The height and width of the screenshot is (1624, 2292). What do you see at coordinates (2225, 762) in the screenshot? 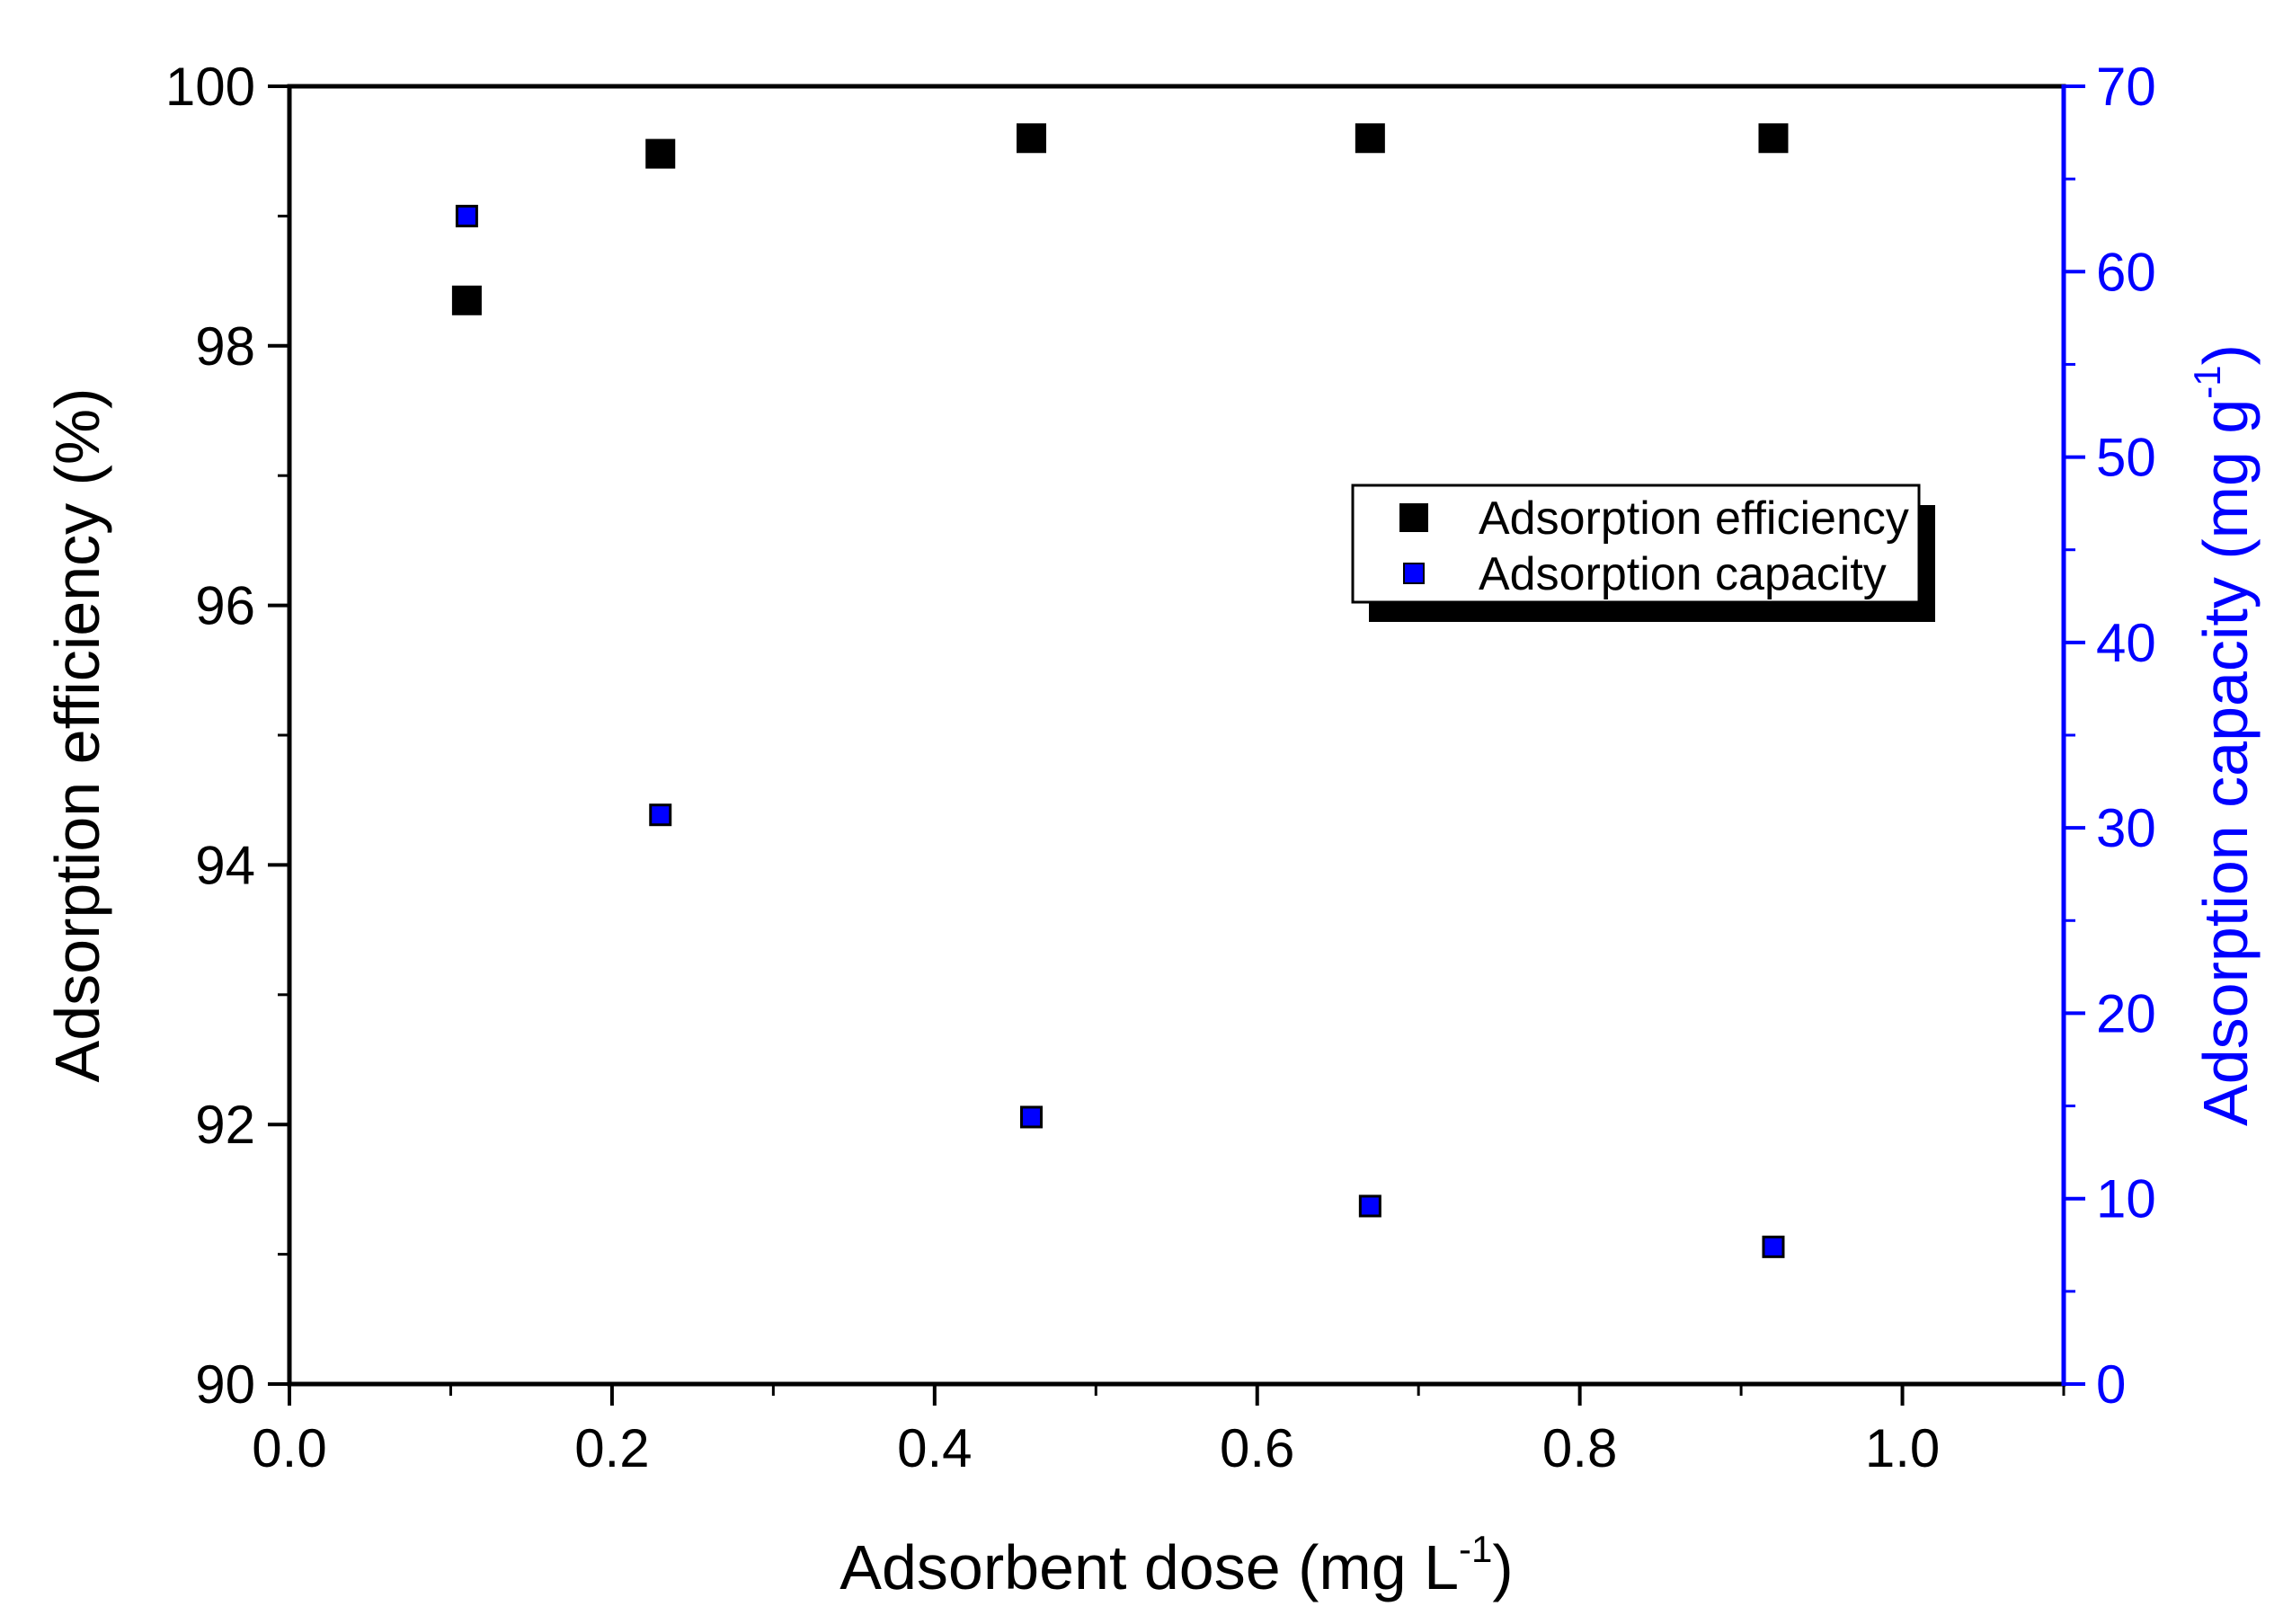
I see `y-right-axis-title-main: Adsorption capacity (mg g` at bounding box center [2225, 762].